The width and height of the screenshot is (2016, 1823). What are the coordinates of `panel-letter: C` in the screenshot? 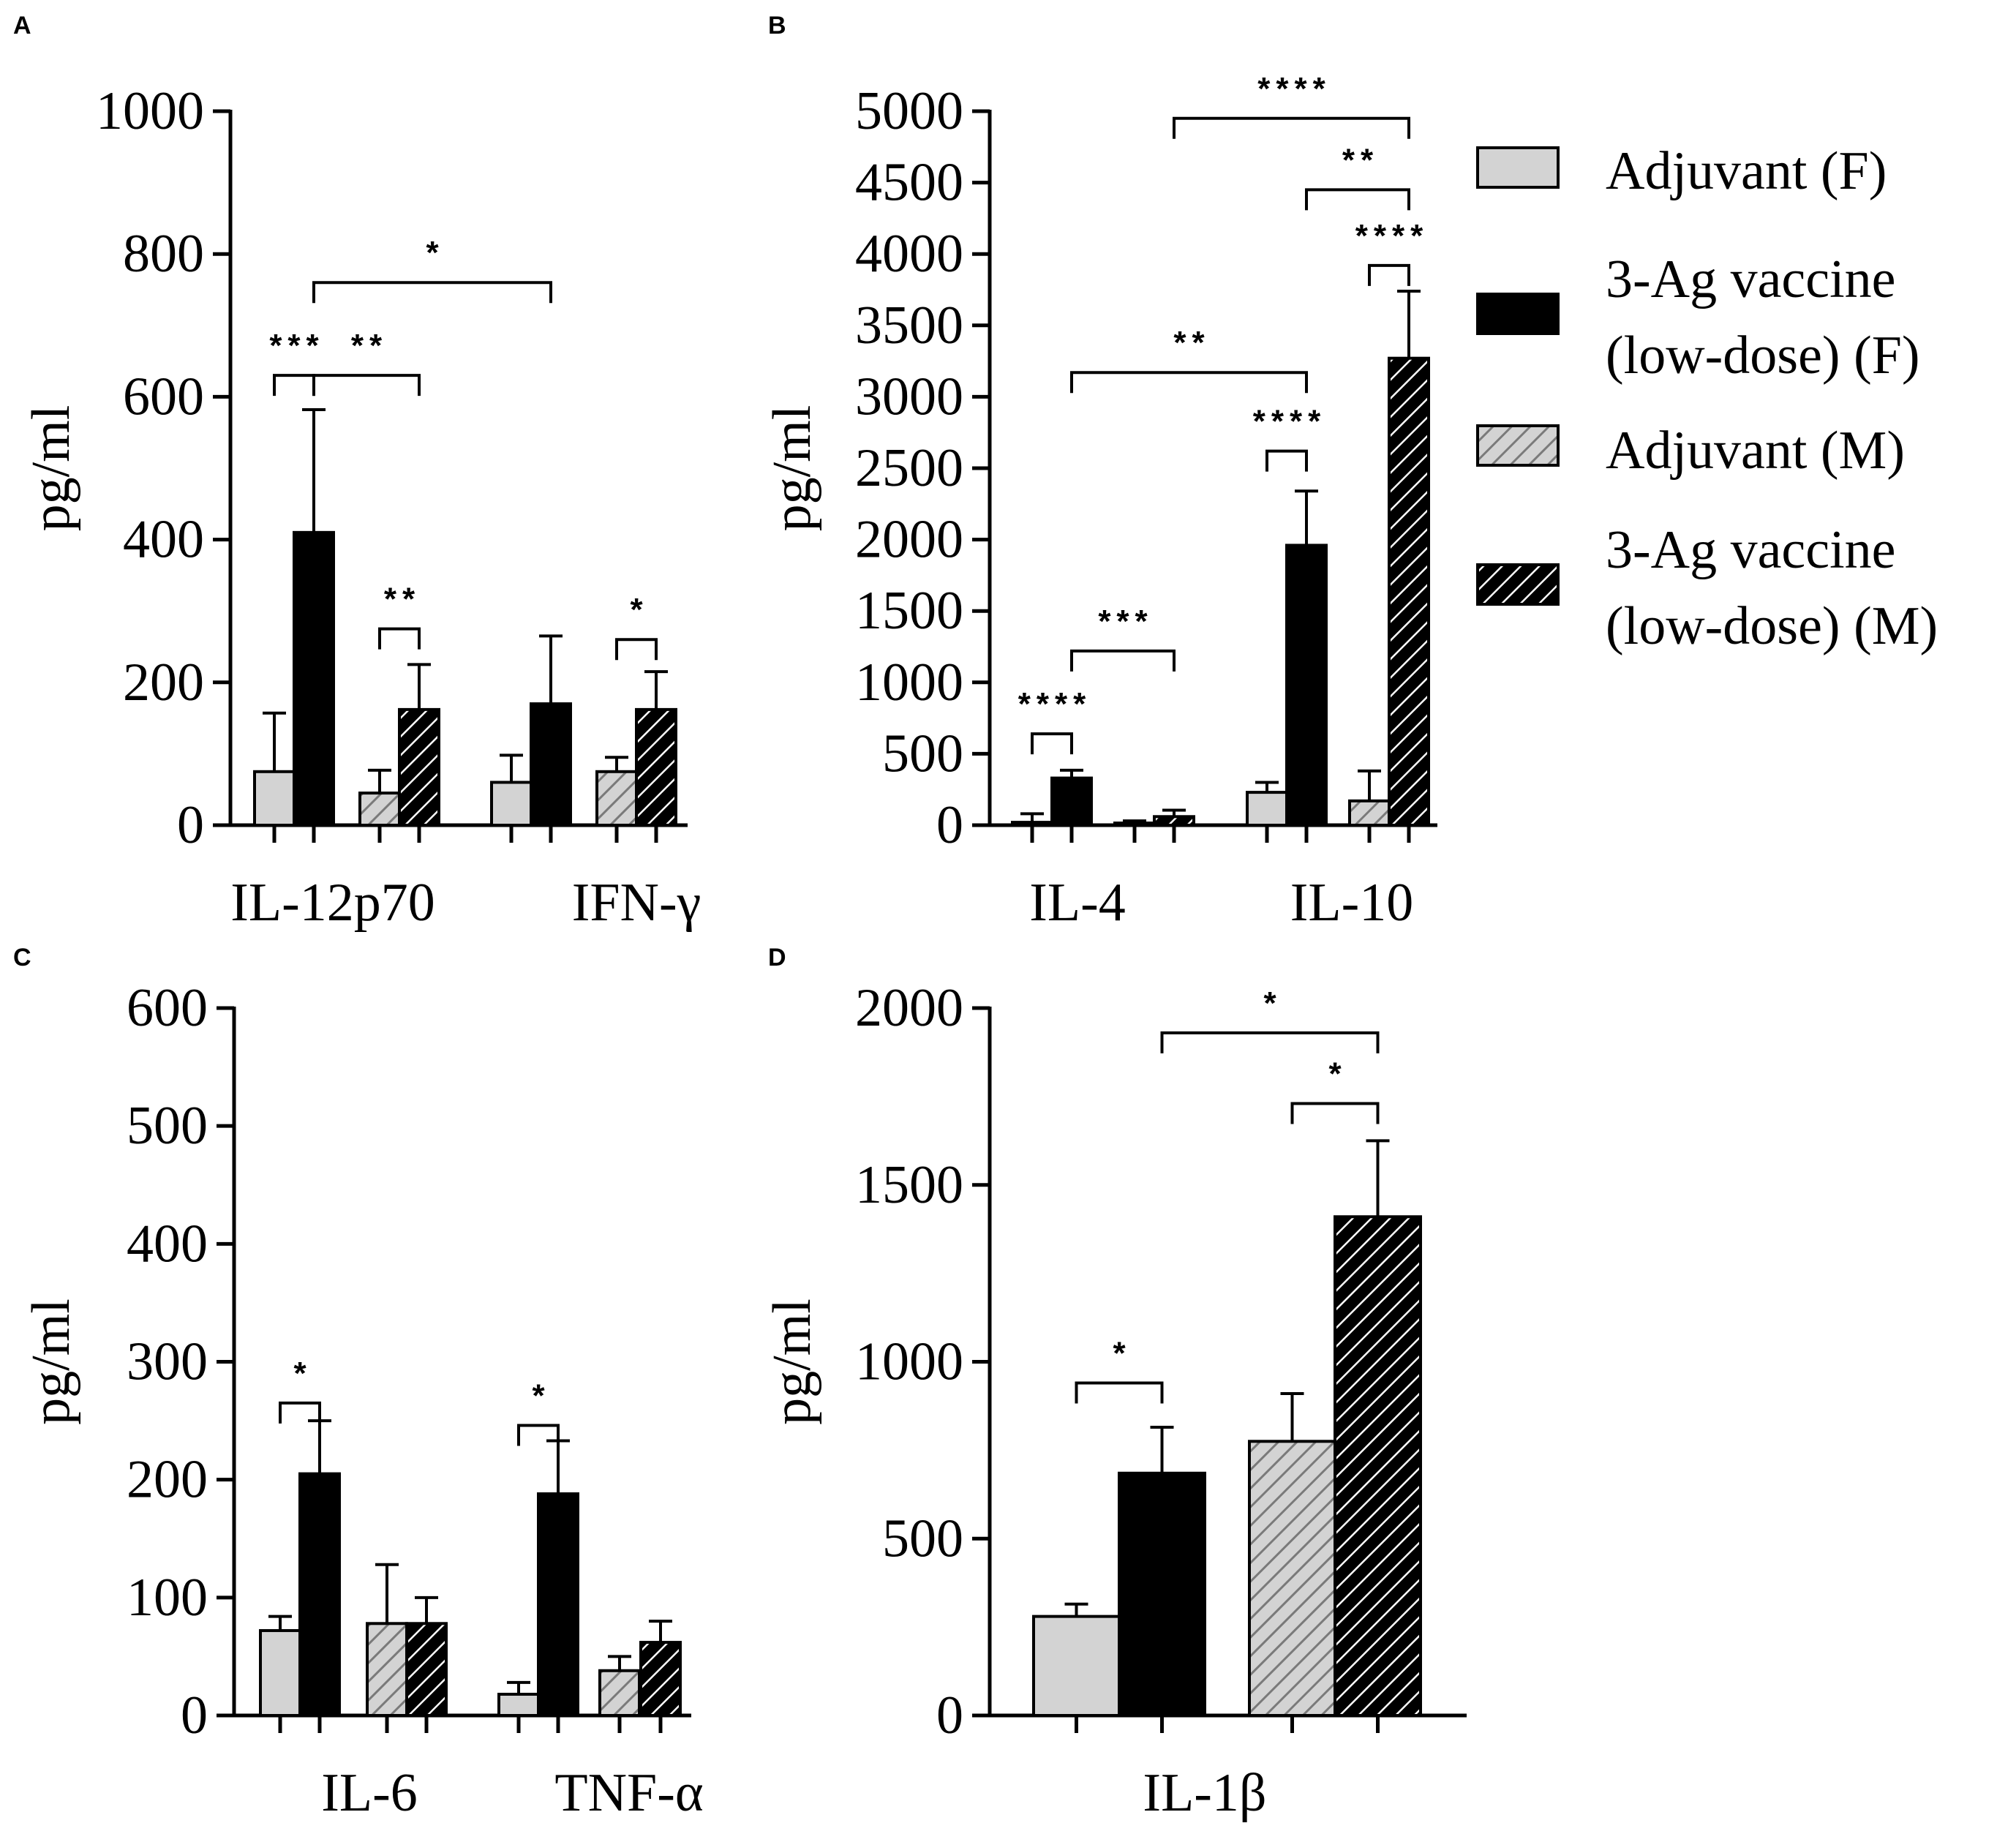 It's located at (22, 957).